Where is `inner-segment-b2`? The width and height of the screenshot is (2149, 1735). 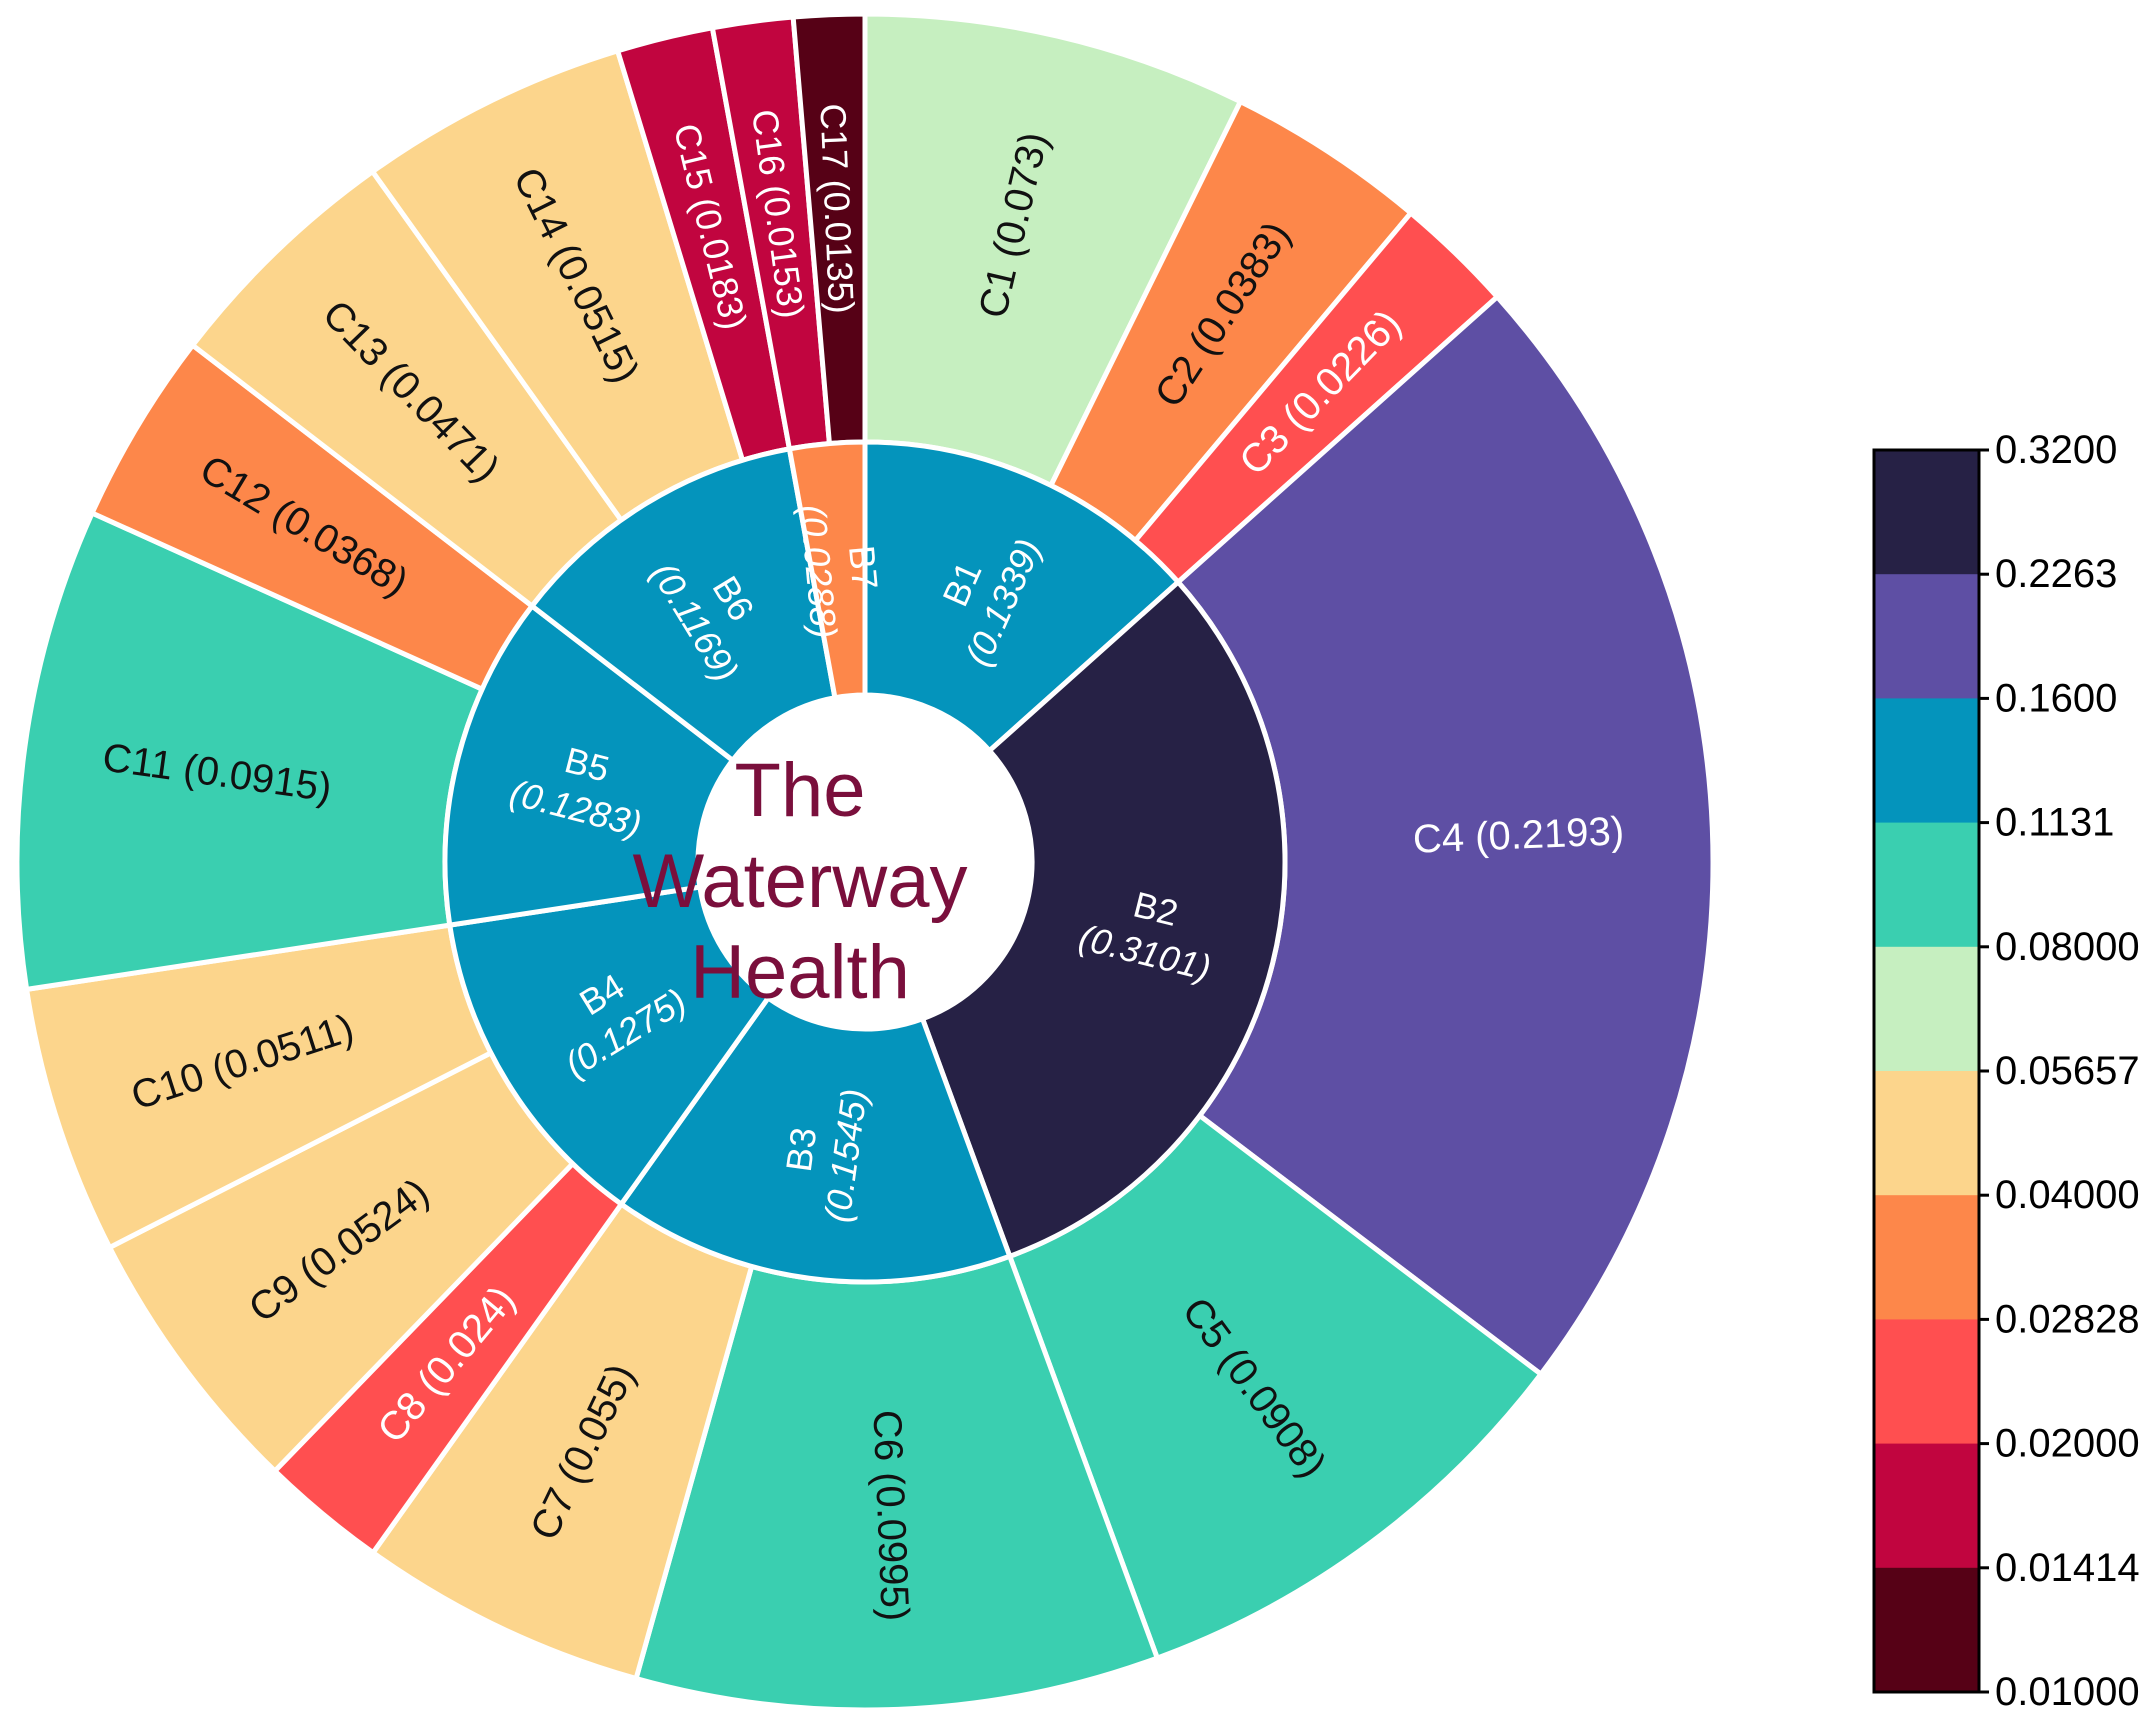 inner-segment-b2 is located at coordinates (1103, 919).